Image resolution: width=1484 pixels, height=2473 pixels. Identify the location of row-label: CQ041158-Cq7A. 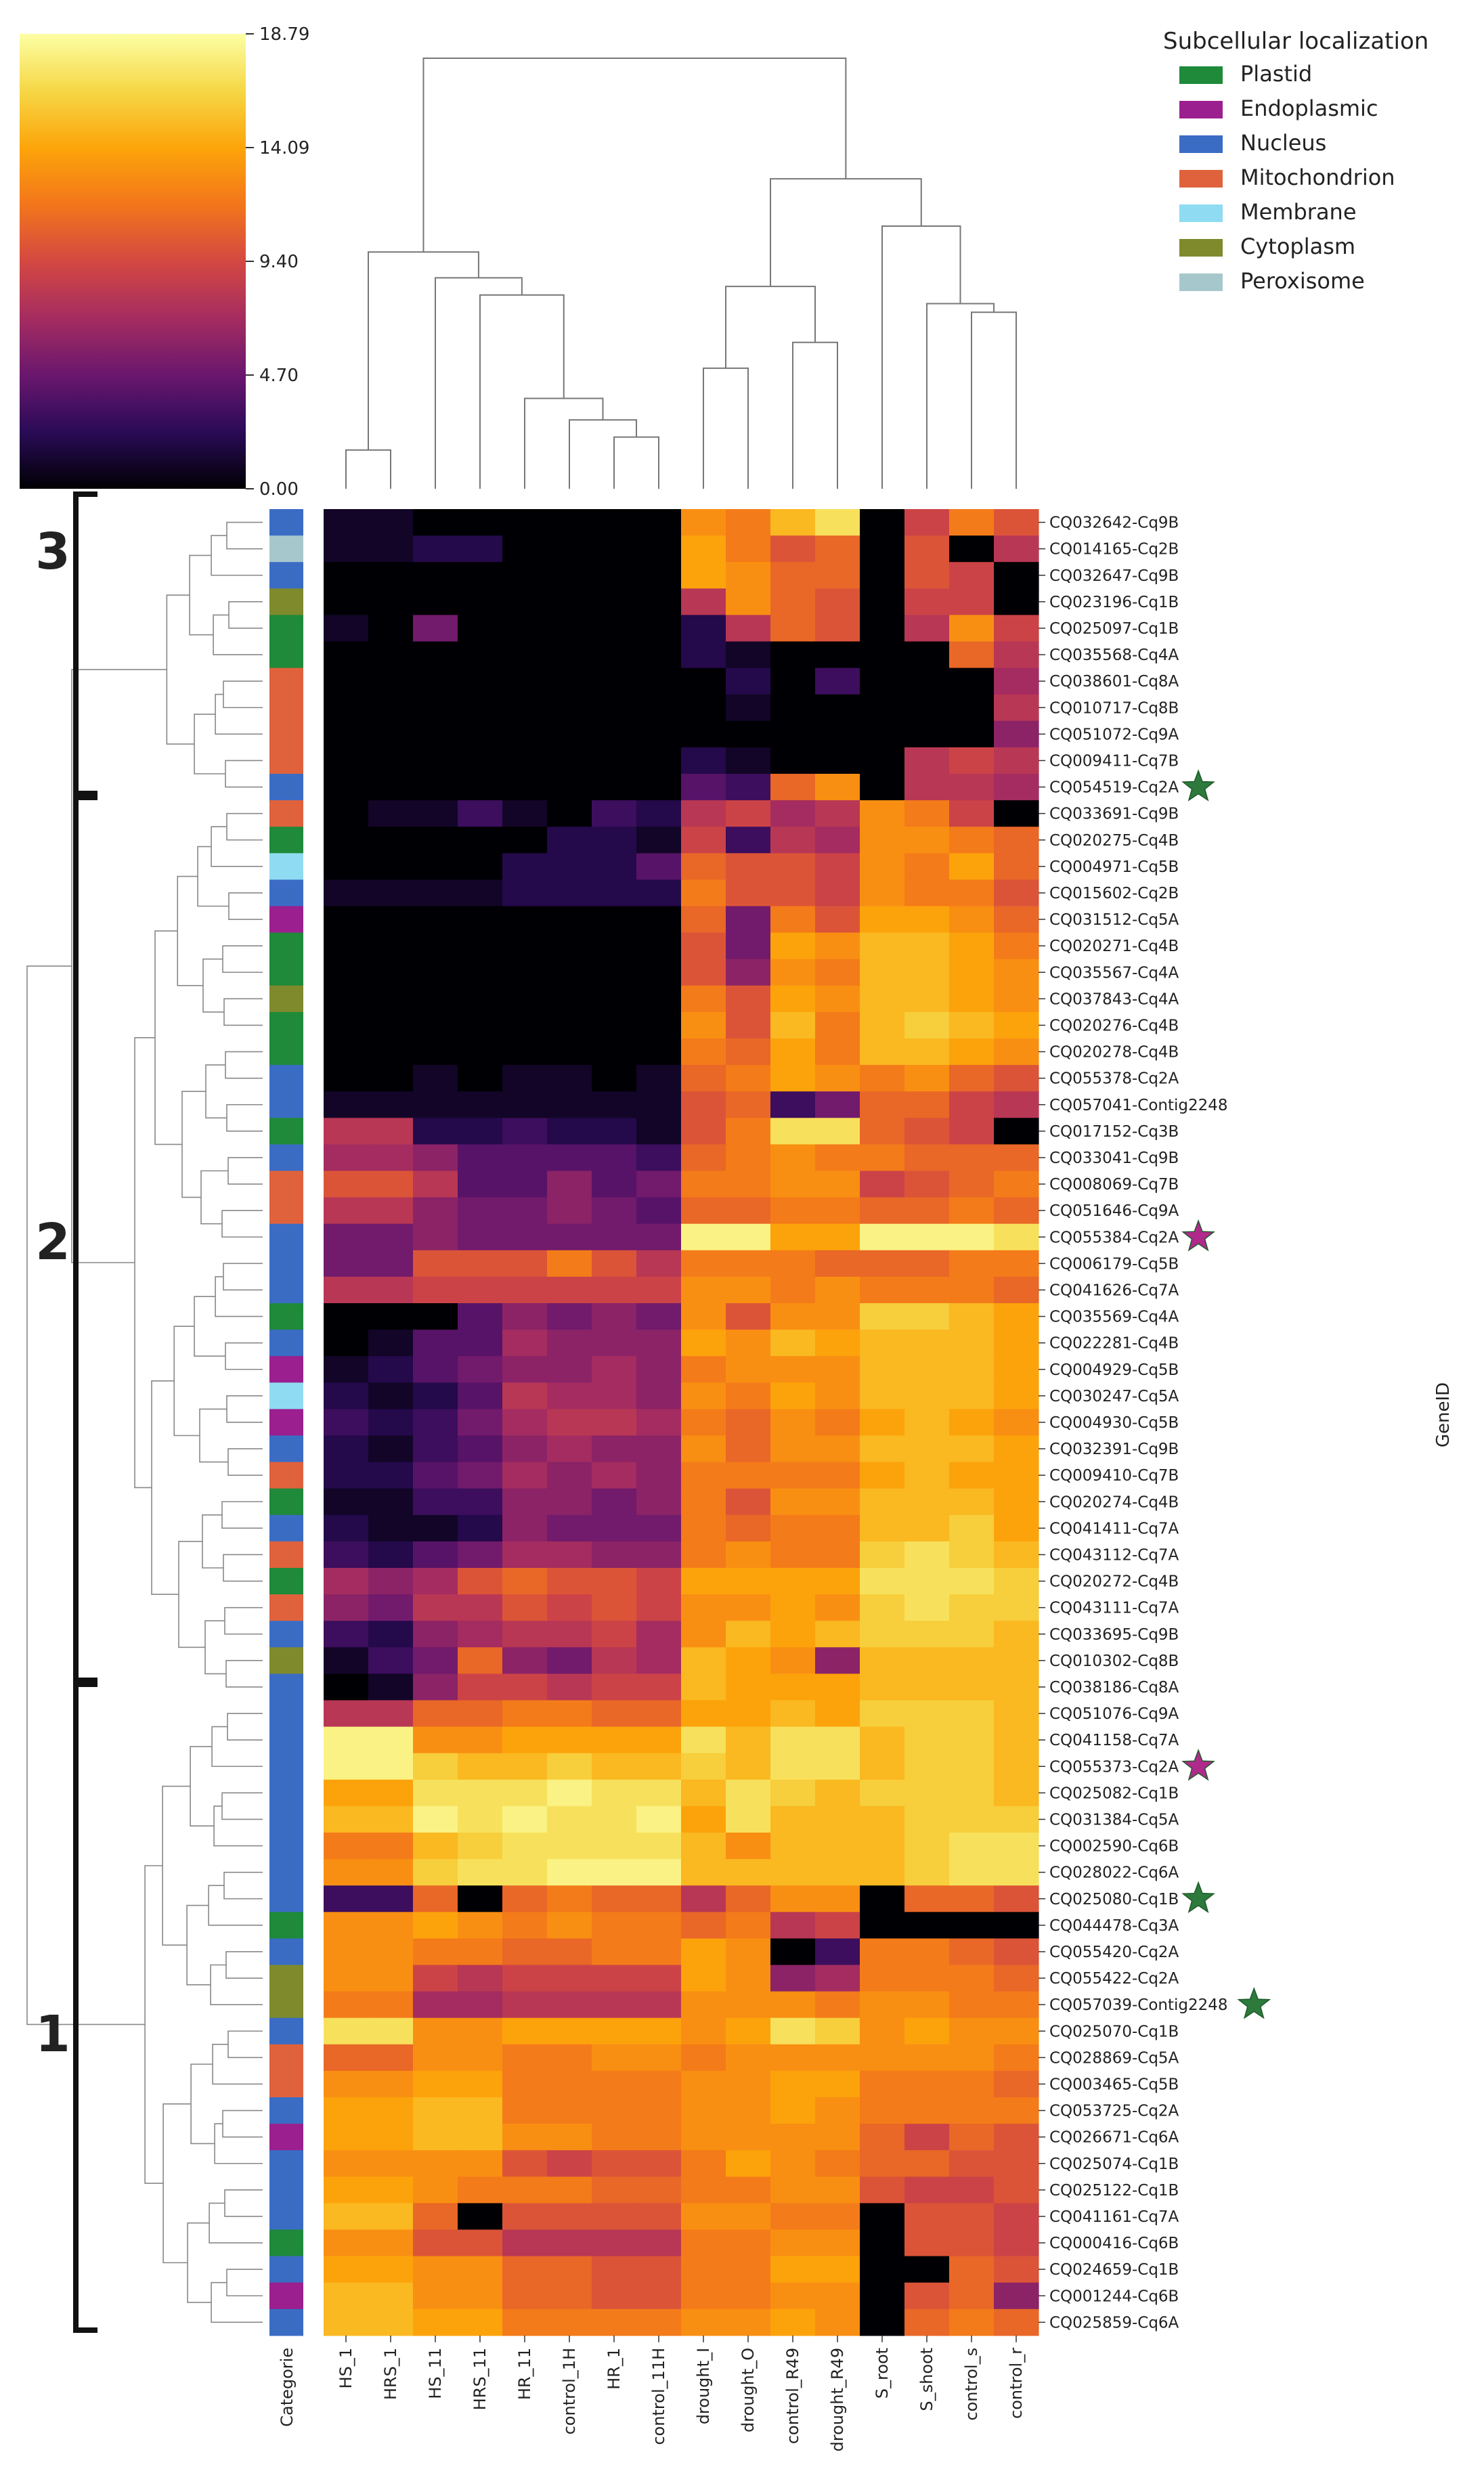
(1114, 1740).